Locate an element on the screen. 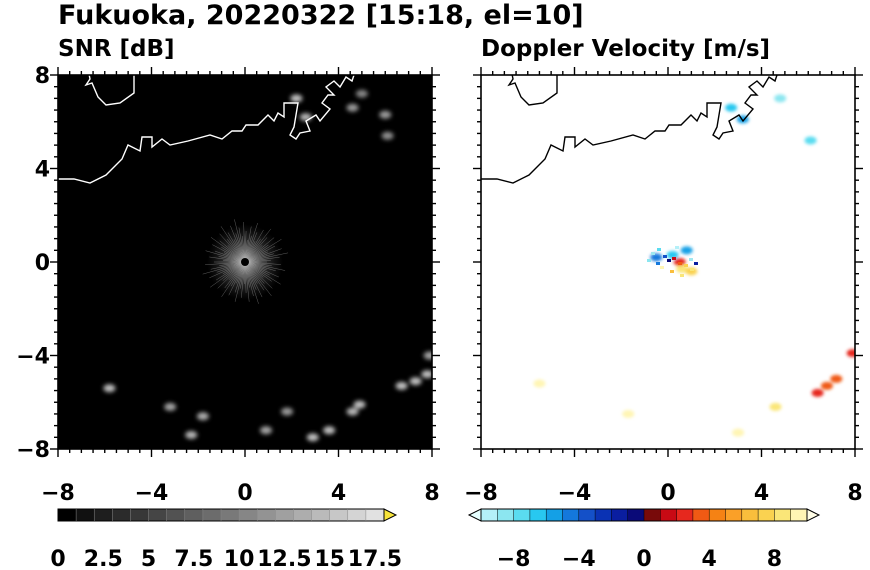  doppler-x-tick-label: −8 is located at coordinates (481, 493).